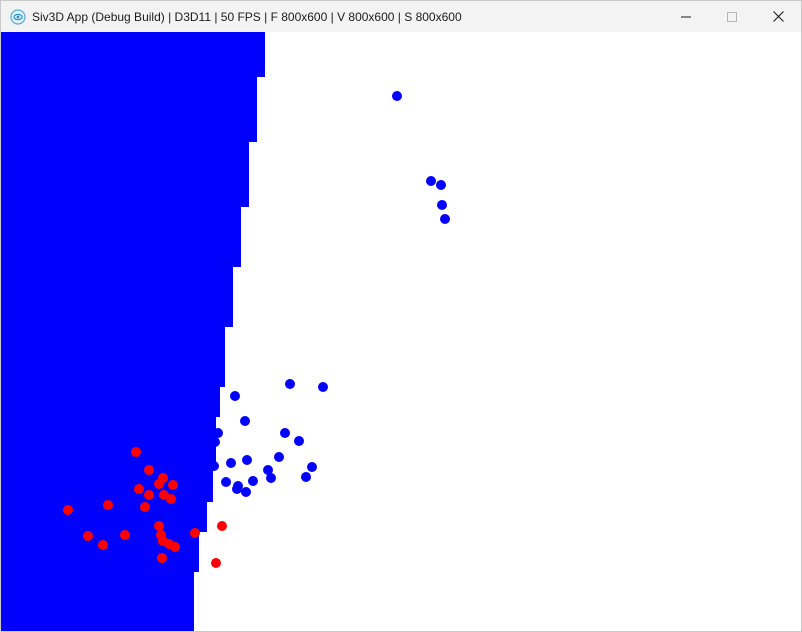 The width and height of the screenshot is (802, 632). I want to click on window-controls, so click(732, 16).